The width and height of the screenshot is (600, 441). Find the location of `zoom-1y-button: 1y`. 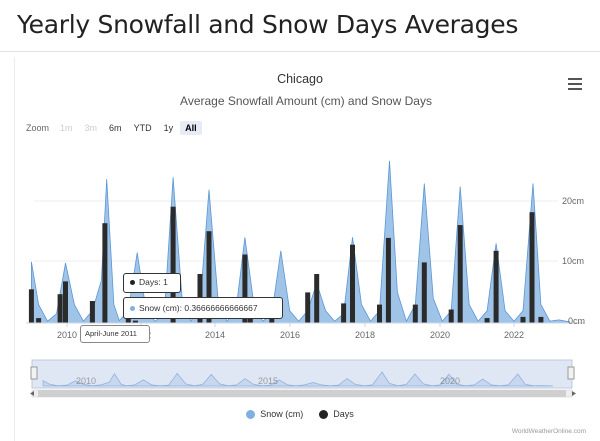

zoom-1y-button: 1y is located at coordinates (168, 128).